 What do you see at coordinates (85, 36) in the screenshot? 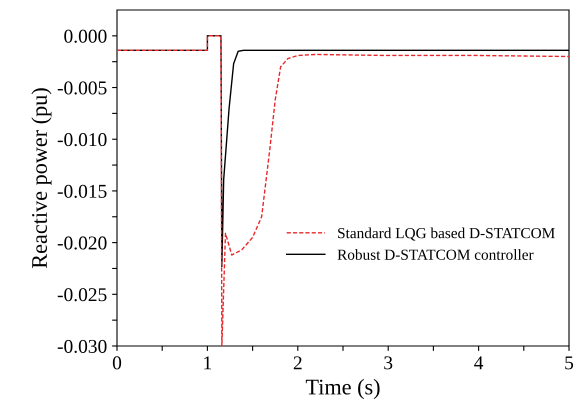
I see `y-tick-label: 0.000` at bounding box center [85, 36].